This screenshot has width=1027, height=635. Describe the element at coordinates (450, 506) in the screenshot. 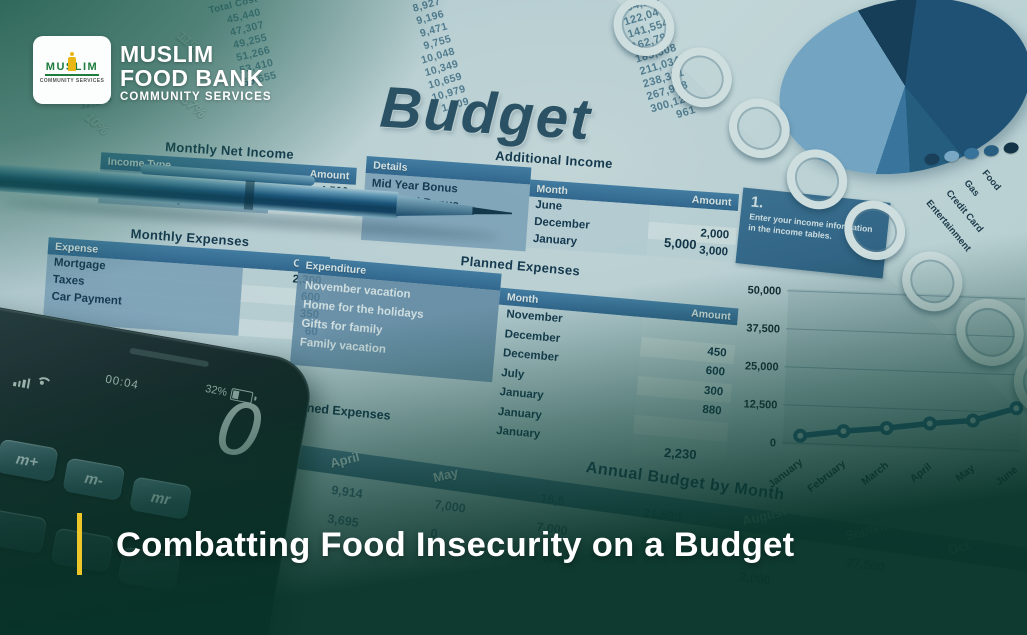

I see `annual-value: 7,000` at that location.